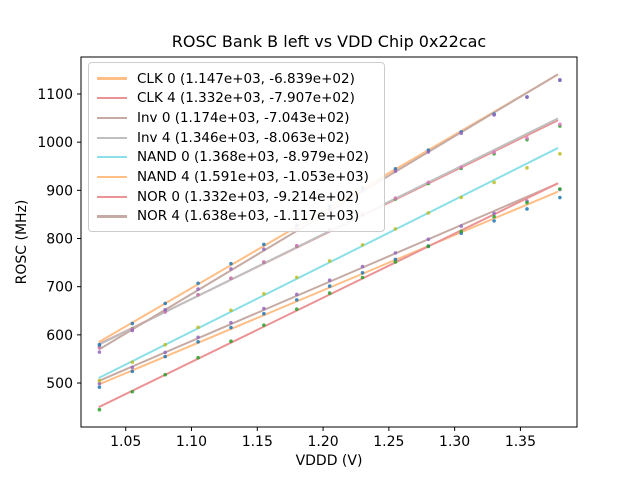 This screenshot has height=480, width=640. I want to click on x-tick-label: 1.10, so click(191, 442).